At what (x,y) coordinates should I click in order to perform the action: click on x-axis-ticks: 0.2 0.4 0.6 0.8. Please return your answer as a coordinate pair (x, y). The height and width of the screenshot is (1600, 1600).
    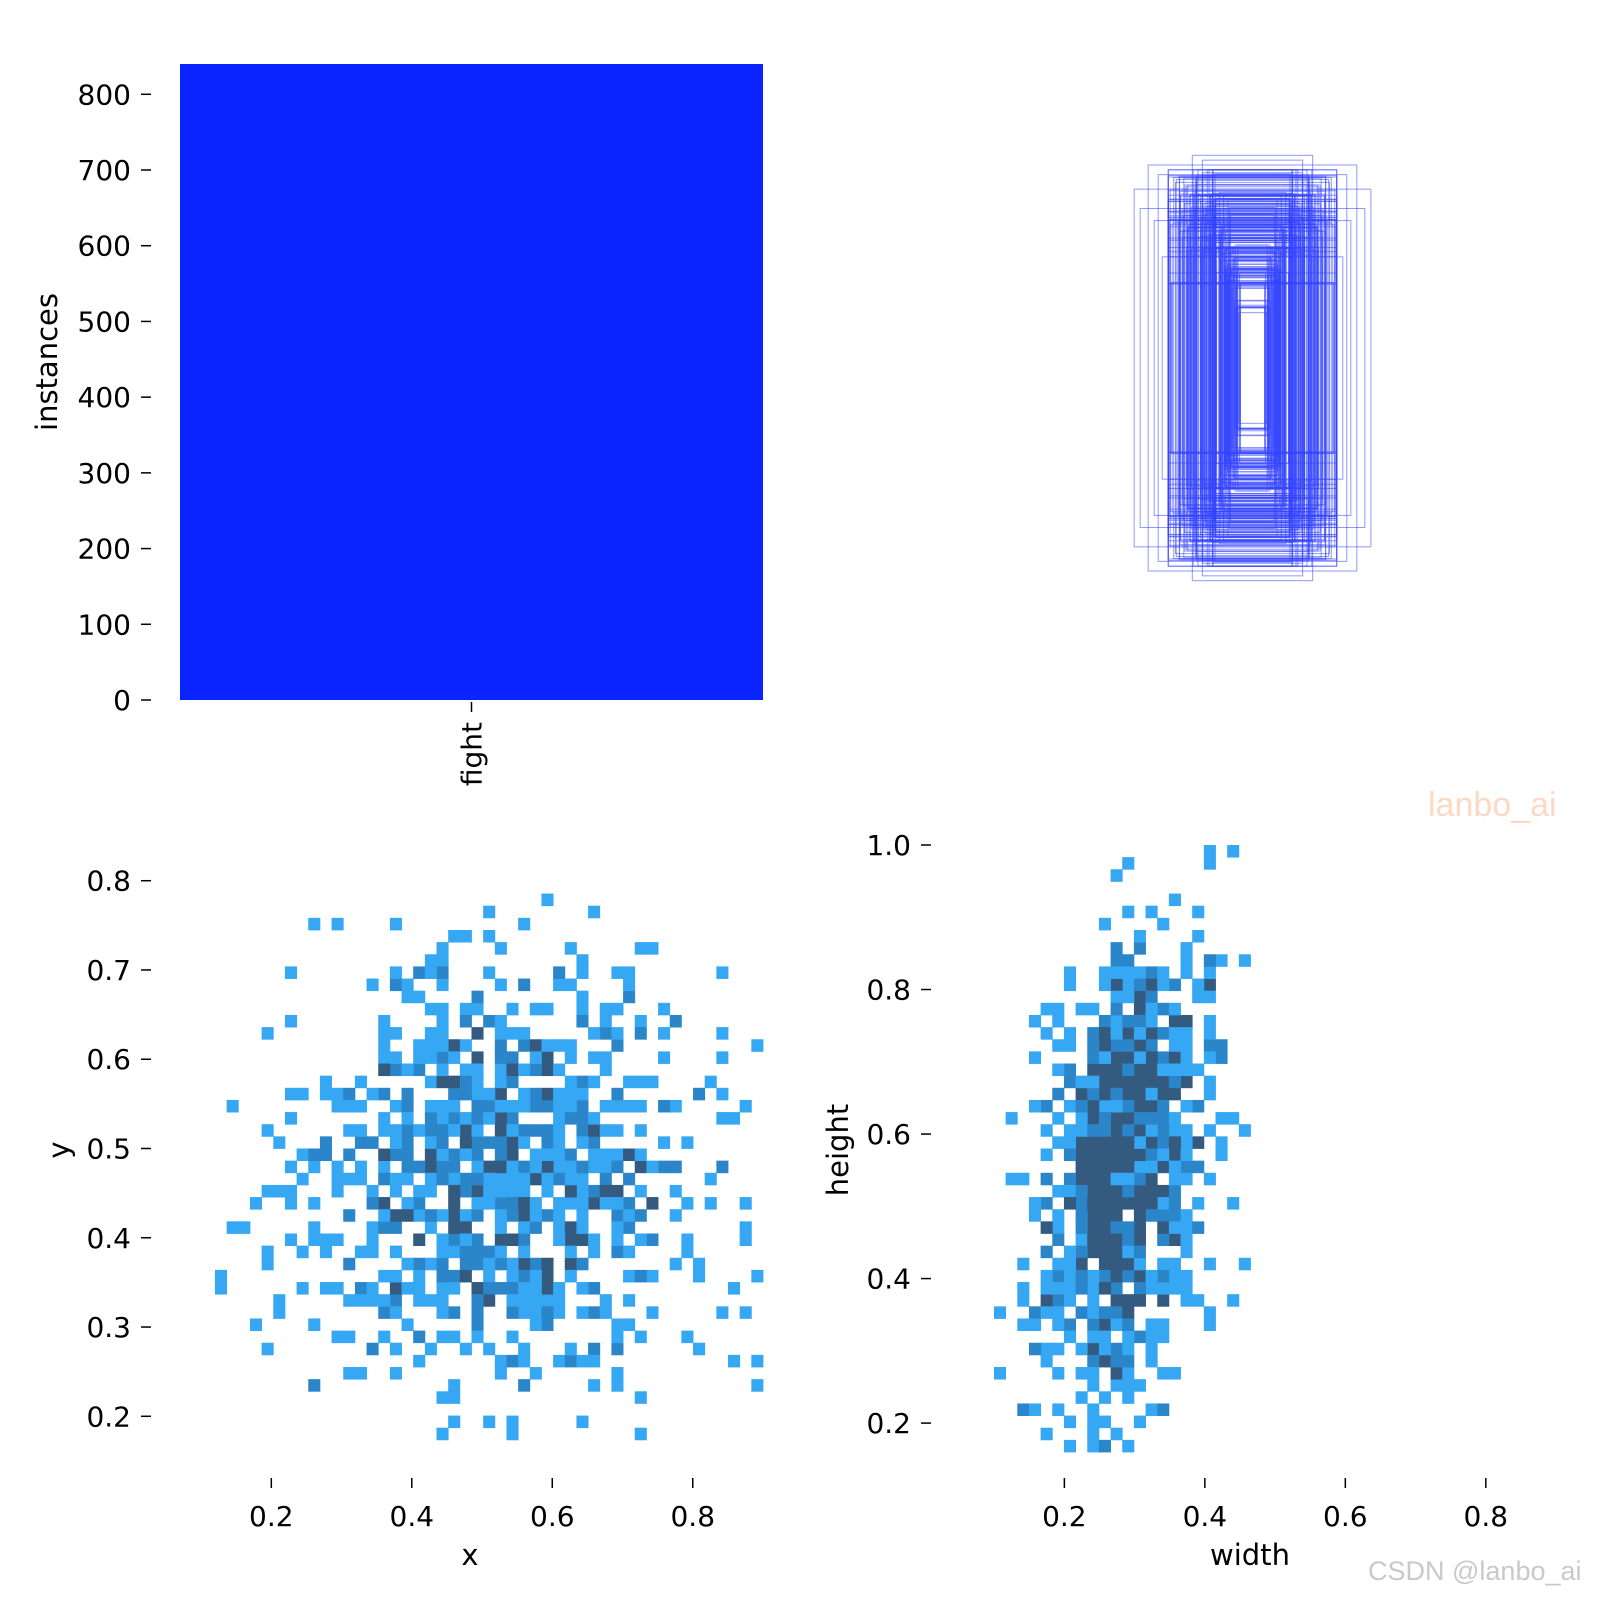
    Looking at the image, I should click on (482, 1505).